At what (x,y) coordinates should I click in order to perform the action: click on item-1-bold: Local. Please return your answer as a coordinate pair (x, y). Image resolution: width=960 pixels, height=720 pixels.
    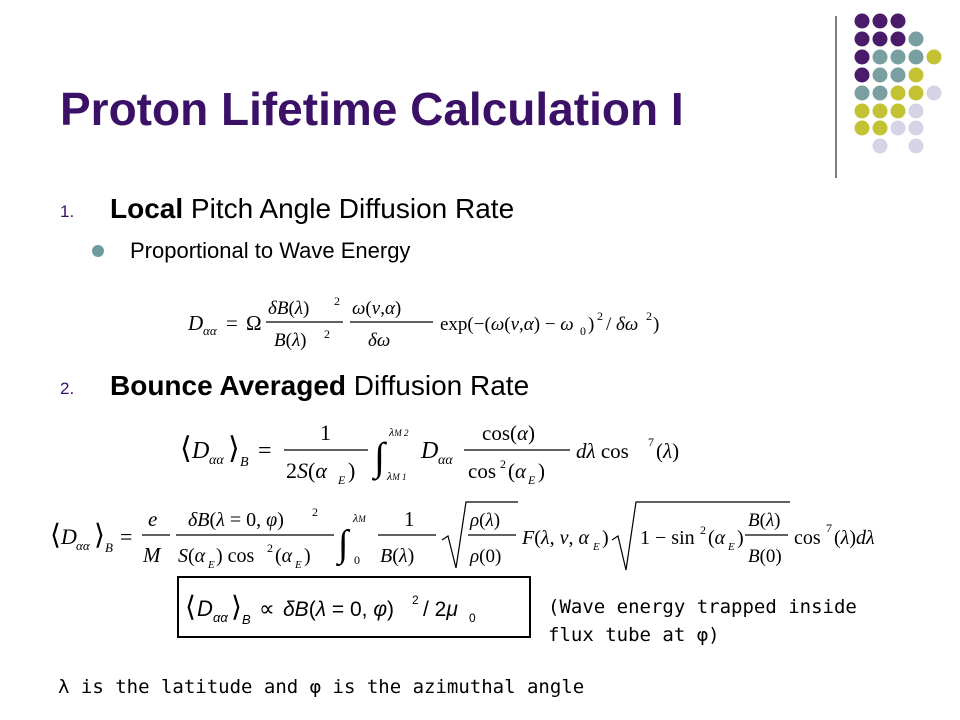
    Looking at the image, I should click on (147, 208).